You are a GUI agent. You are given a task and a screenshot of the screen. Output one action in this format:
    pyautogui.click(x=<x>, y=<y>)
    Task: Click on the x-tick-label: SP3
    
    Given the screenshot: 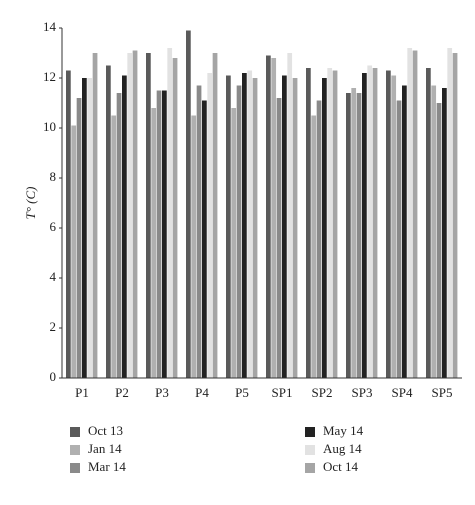 What is the action you would take?
    pyautogui.click(x=362, y=392)
    